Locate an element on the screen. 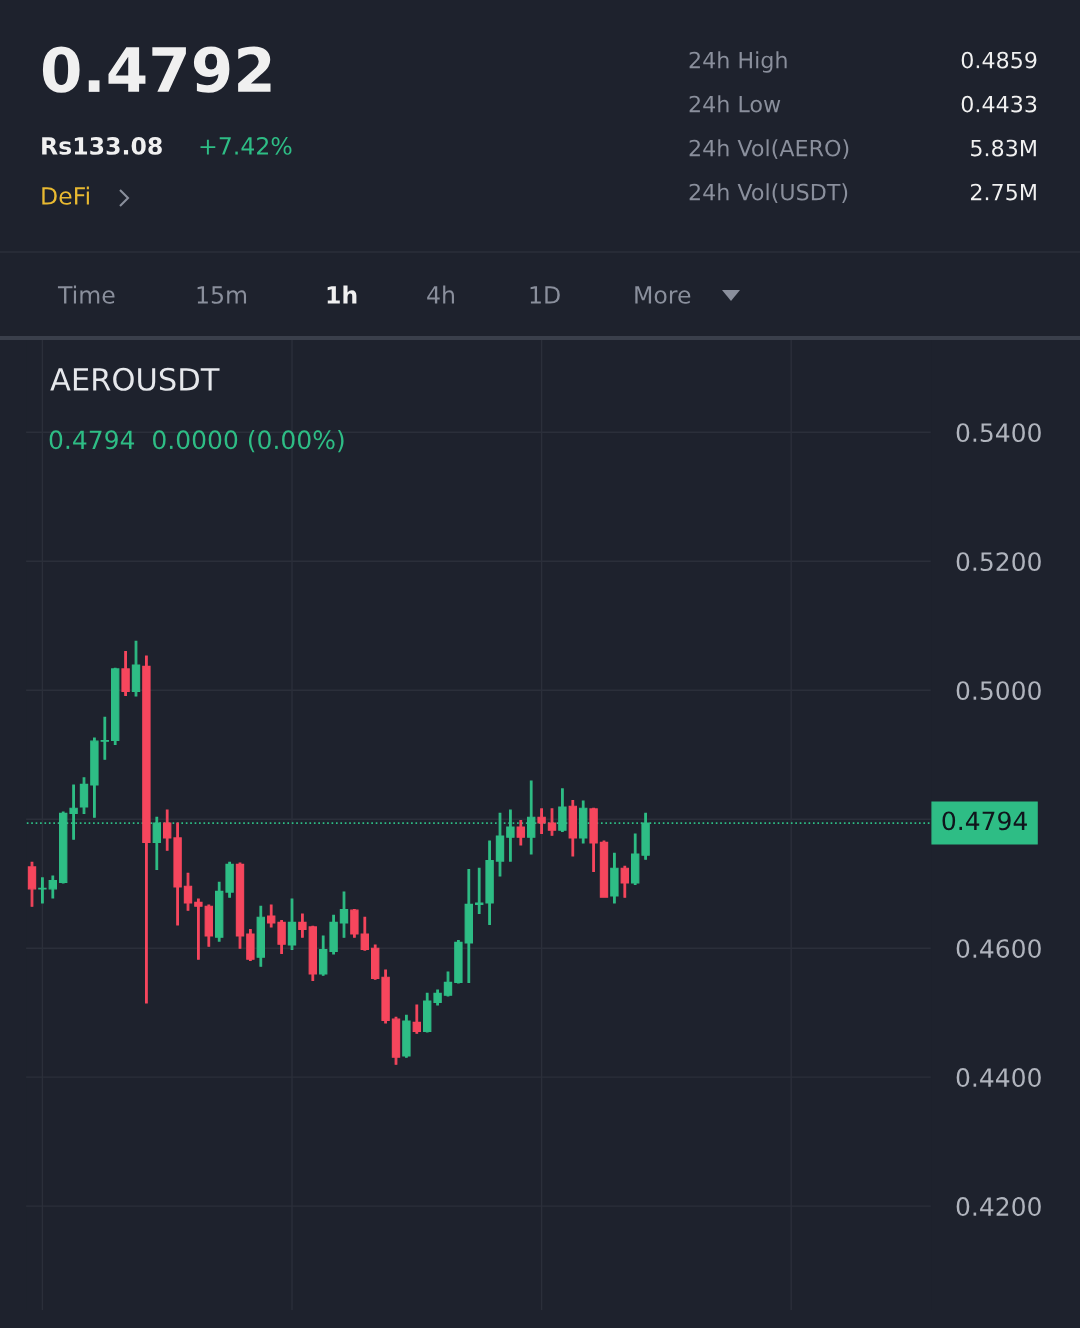  text: 15m is located at coordinates (222, 295).